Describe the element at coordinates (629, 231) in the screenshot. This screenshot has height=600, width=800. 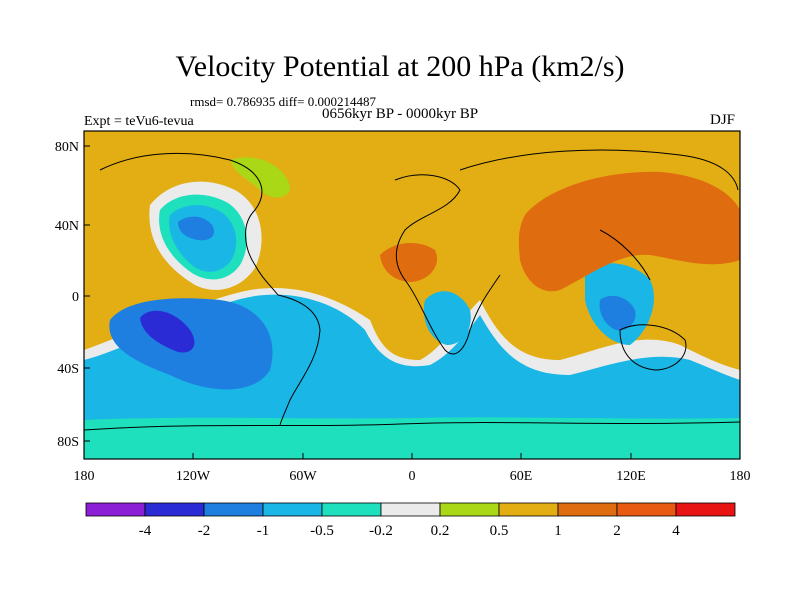
I see `region-pos-asia` at that location.